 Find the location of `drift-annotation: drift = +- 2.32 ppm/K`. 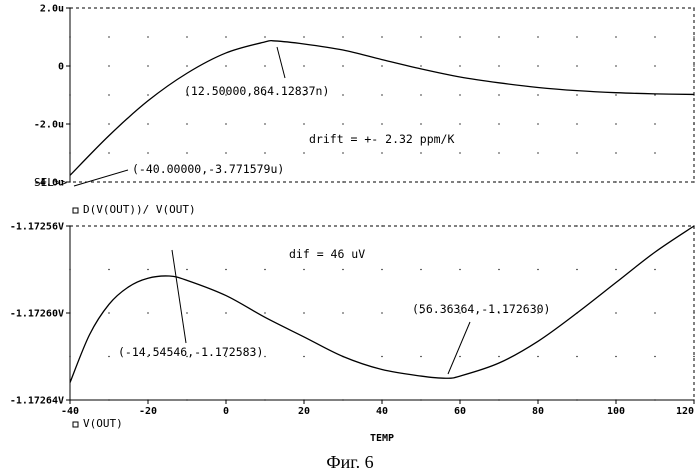

drift-annotation: drift = +- 2.32 ppm/K is located at coordinates (381, 139).